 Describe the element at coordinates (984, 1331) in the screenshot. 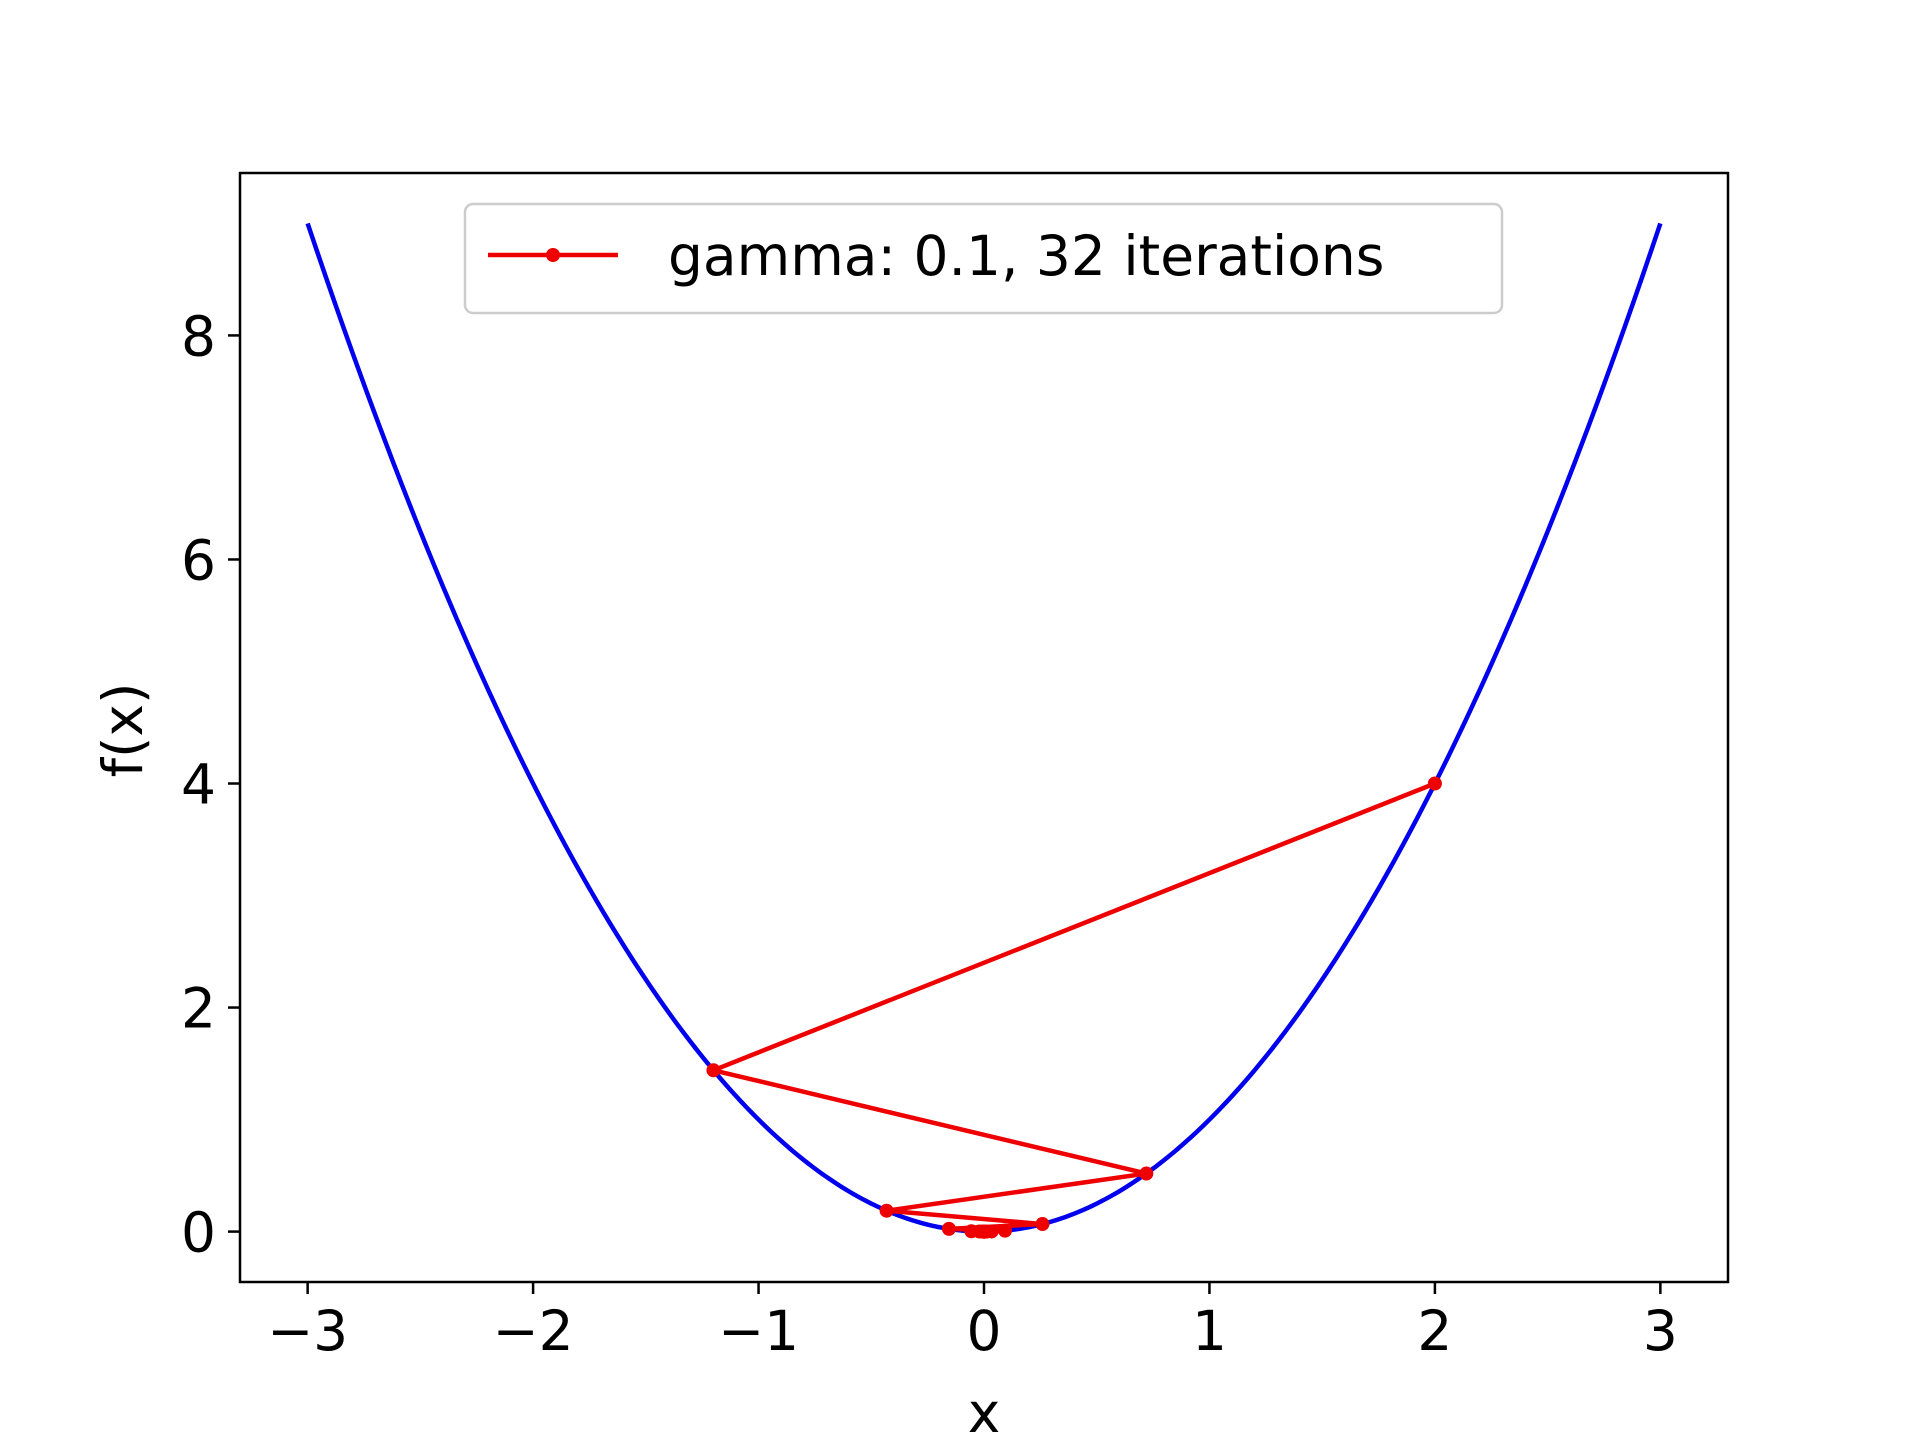

I see `x-tick-label: 0` at that location.